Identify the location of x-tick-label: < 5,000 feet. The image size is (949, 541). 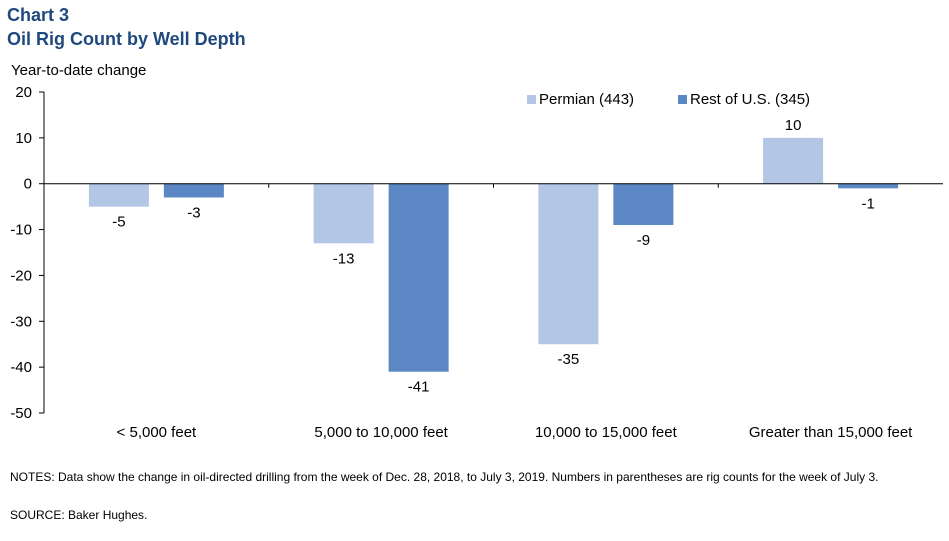
(157, 432).